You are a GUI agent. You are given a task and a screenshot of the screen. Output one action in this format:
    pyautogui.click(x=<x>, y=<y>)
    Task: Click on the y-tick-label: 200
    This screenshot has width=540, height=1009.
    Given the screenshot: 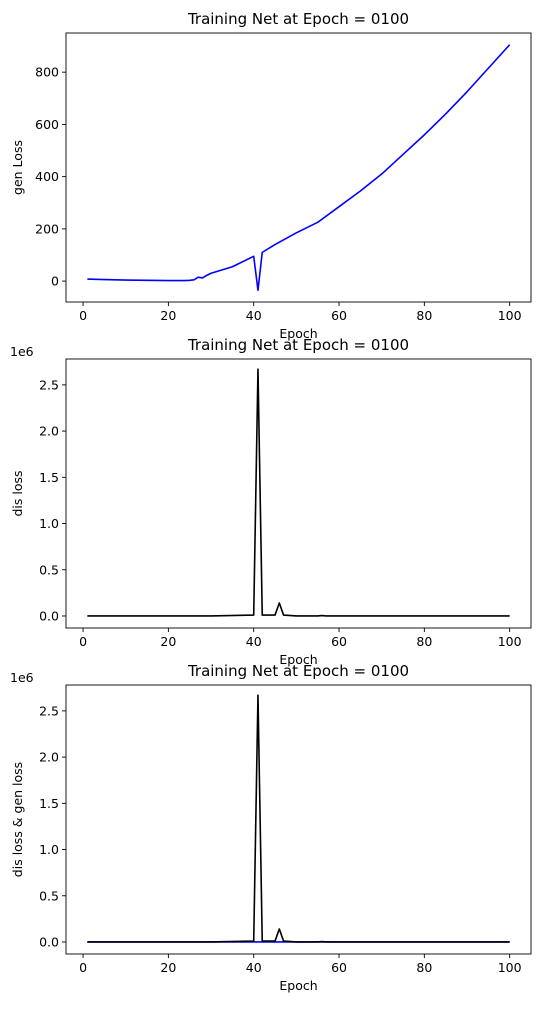 What is the action you would take?
    pyautogui.click(x=47, y=228)
    